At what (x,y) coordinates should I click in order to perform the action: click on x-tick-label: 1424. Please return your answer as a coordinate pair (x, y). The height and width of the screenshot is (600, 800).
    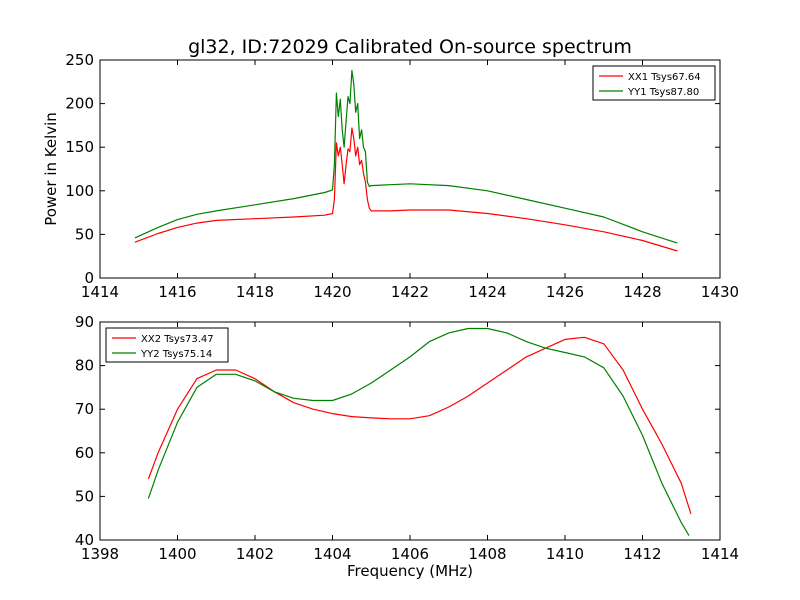
    Looking at the image, I should click on (487, 292).